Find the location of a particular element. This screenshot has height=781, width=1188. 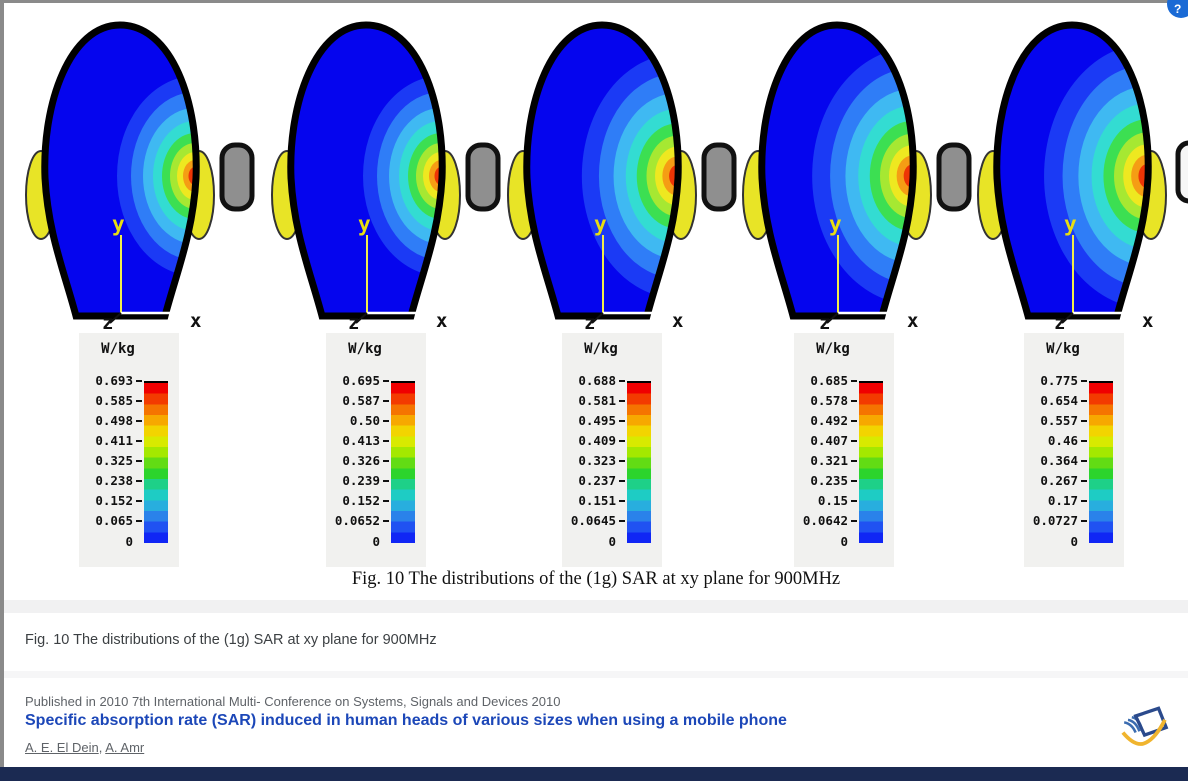

colorbar-tick-label: 0.326 is located at coordinates (361, 460).